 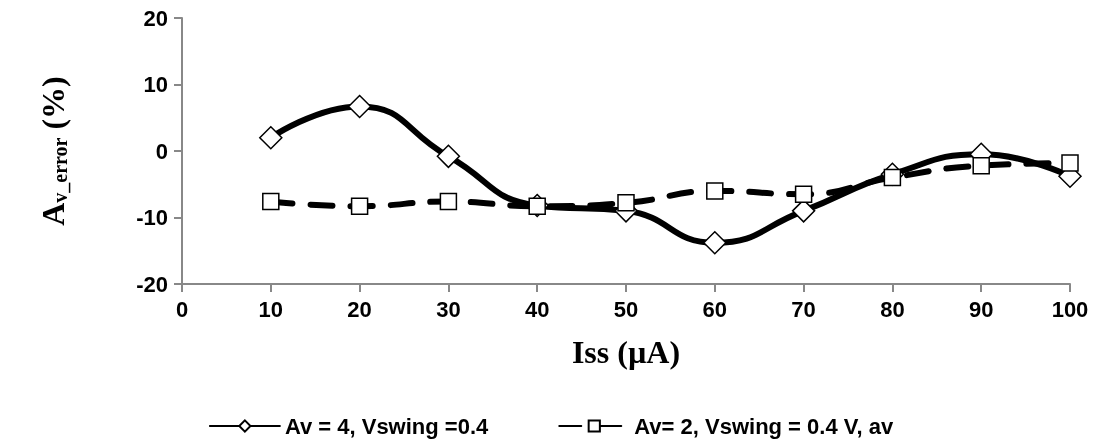 I want to click on legend-label: Av= 2, Vswing = 0.4 V, av, so click(x=764, y=426).